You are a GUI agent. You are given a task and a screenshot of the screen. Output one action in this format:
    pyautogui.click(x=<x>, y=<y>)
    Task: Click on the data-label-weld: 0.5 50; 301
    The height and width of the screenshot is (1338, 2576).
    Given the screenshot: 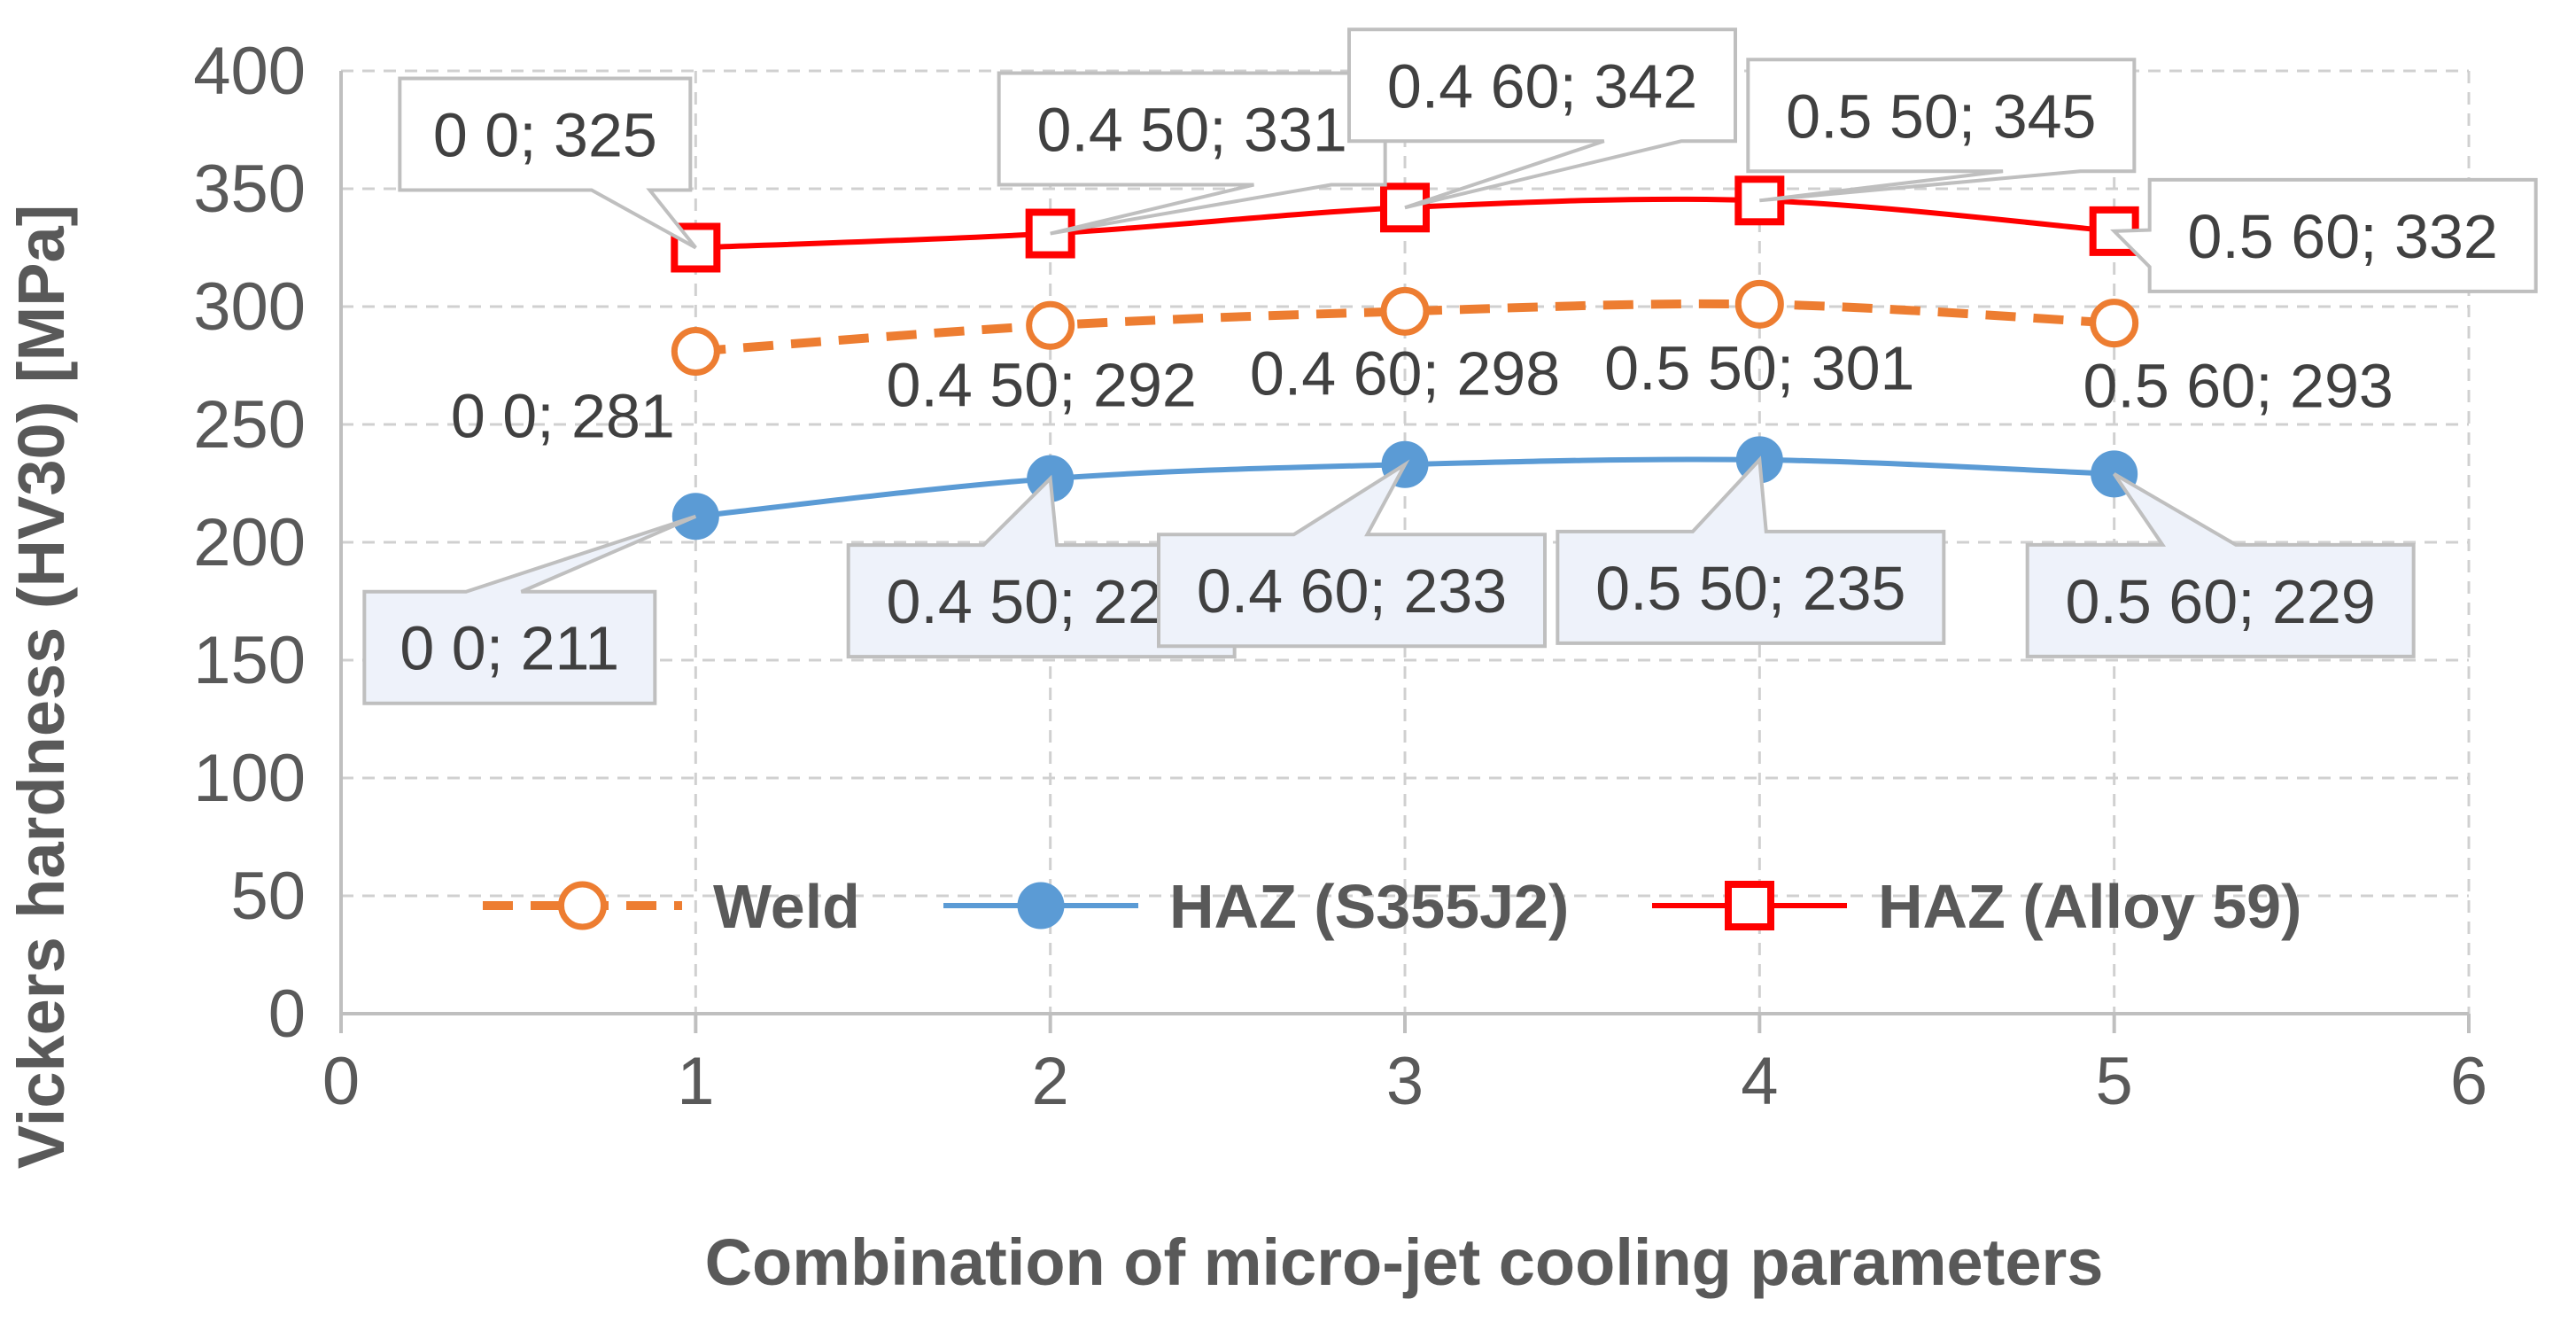 What is the action you would take?
    pyautogui.click(x=1759, y=367)
    